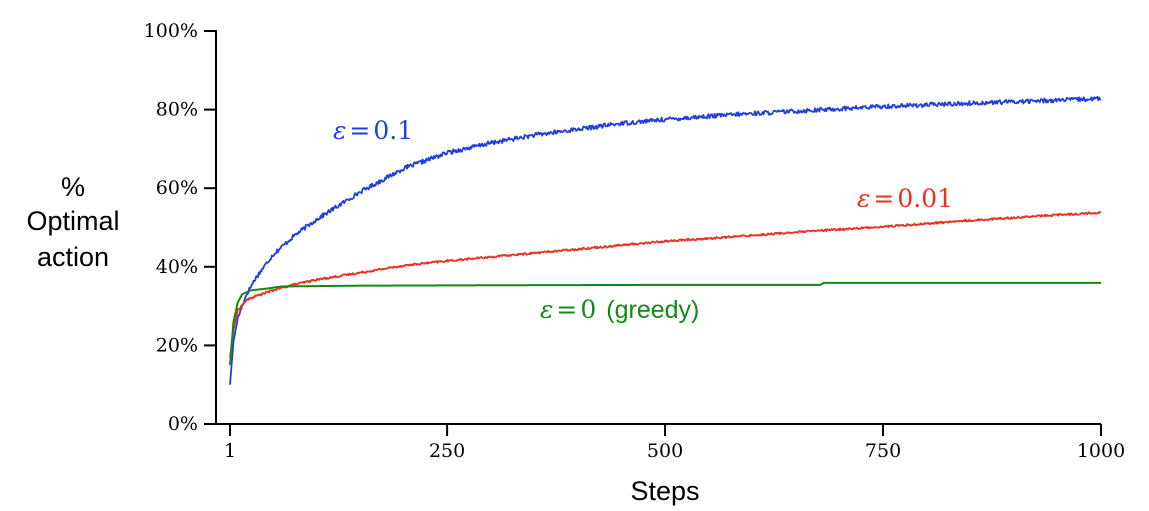  I want to click on series-label-eps-0-01: ε = 0.01, so click(905, 198).